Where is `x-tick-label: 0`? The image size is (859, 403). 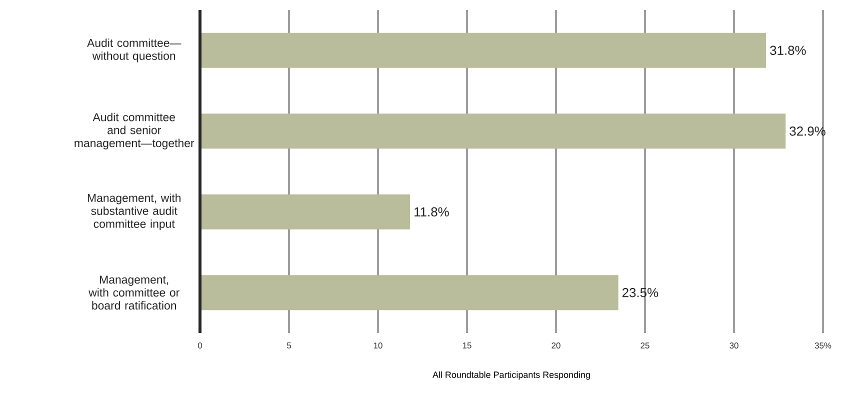 x-tick-label: 0 is located at coordinates (200, 345).